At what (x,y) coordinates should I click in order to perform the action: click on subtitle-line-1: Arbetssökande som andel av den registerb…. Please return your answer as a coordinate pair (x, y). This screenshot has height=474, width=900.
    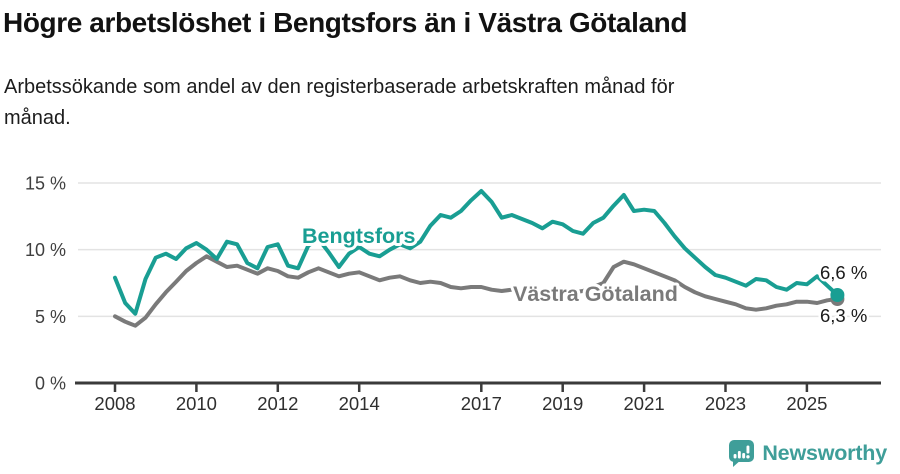
    Looking at the image, I should click on (339, 87).